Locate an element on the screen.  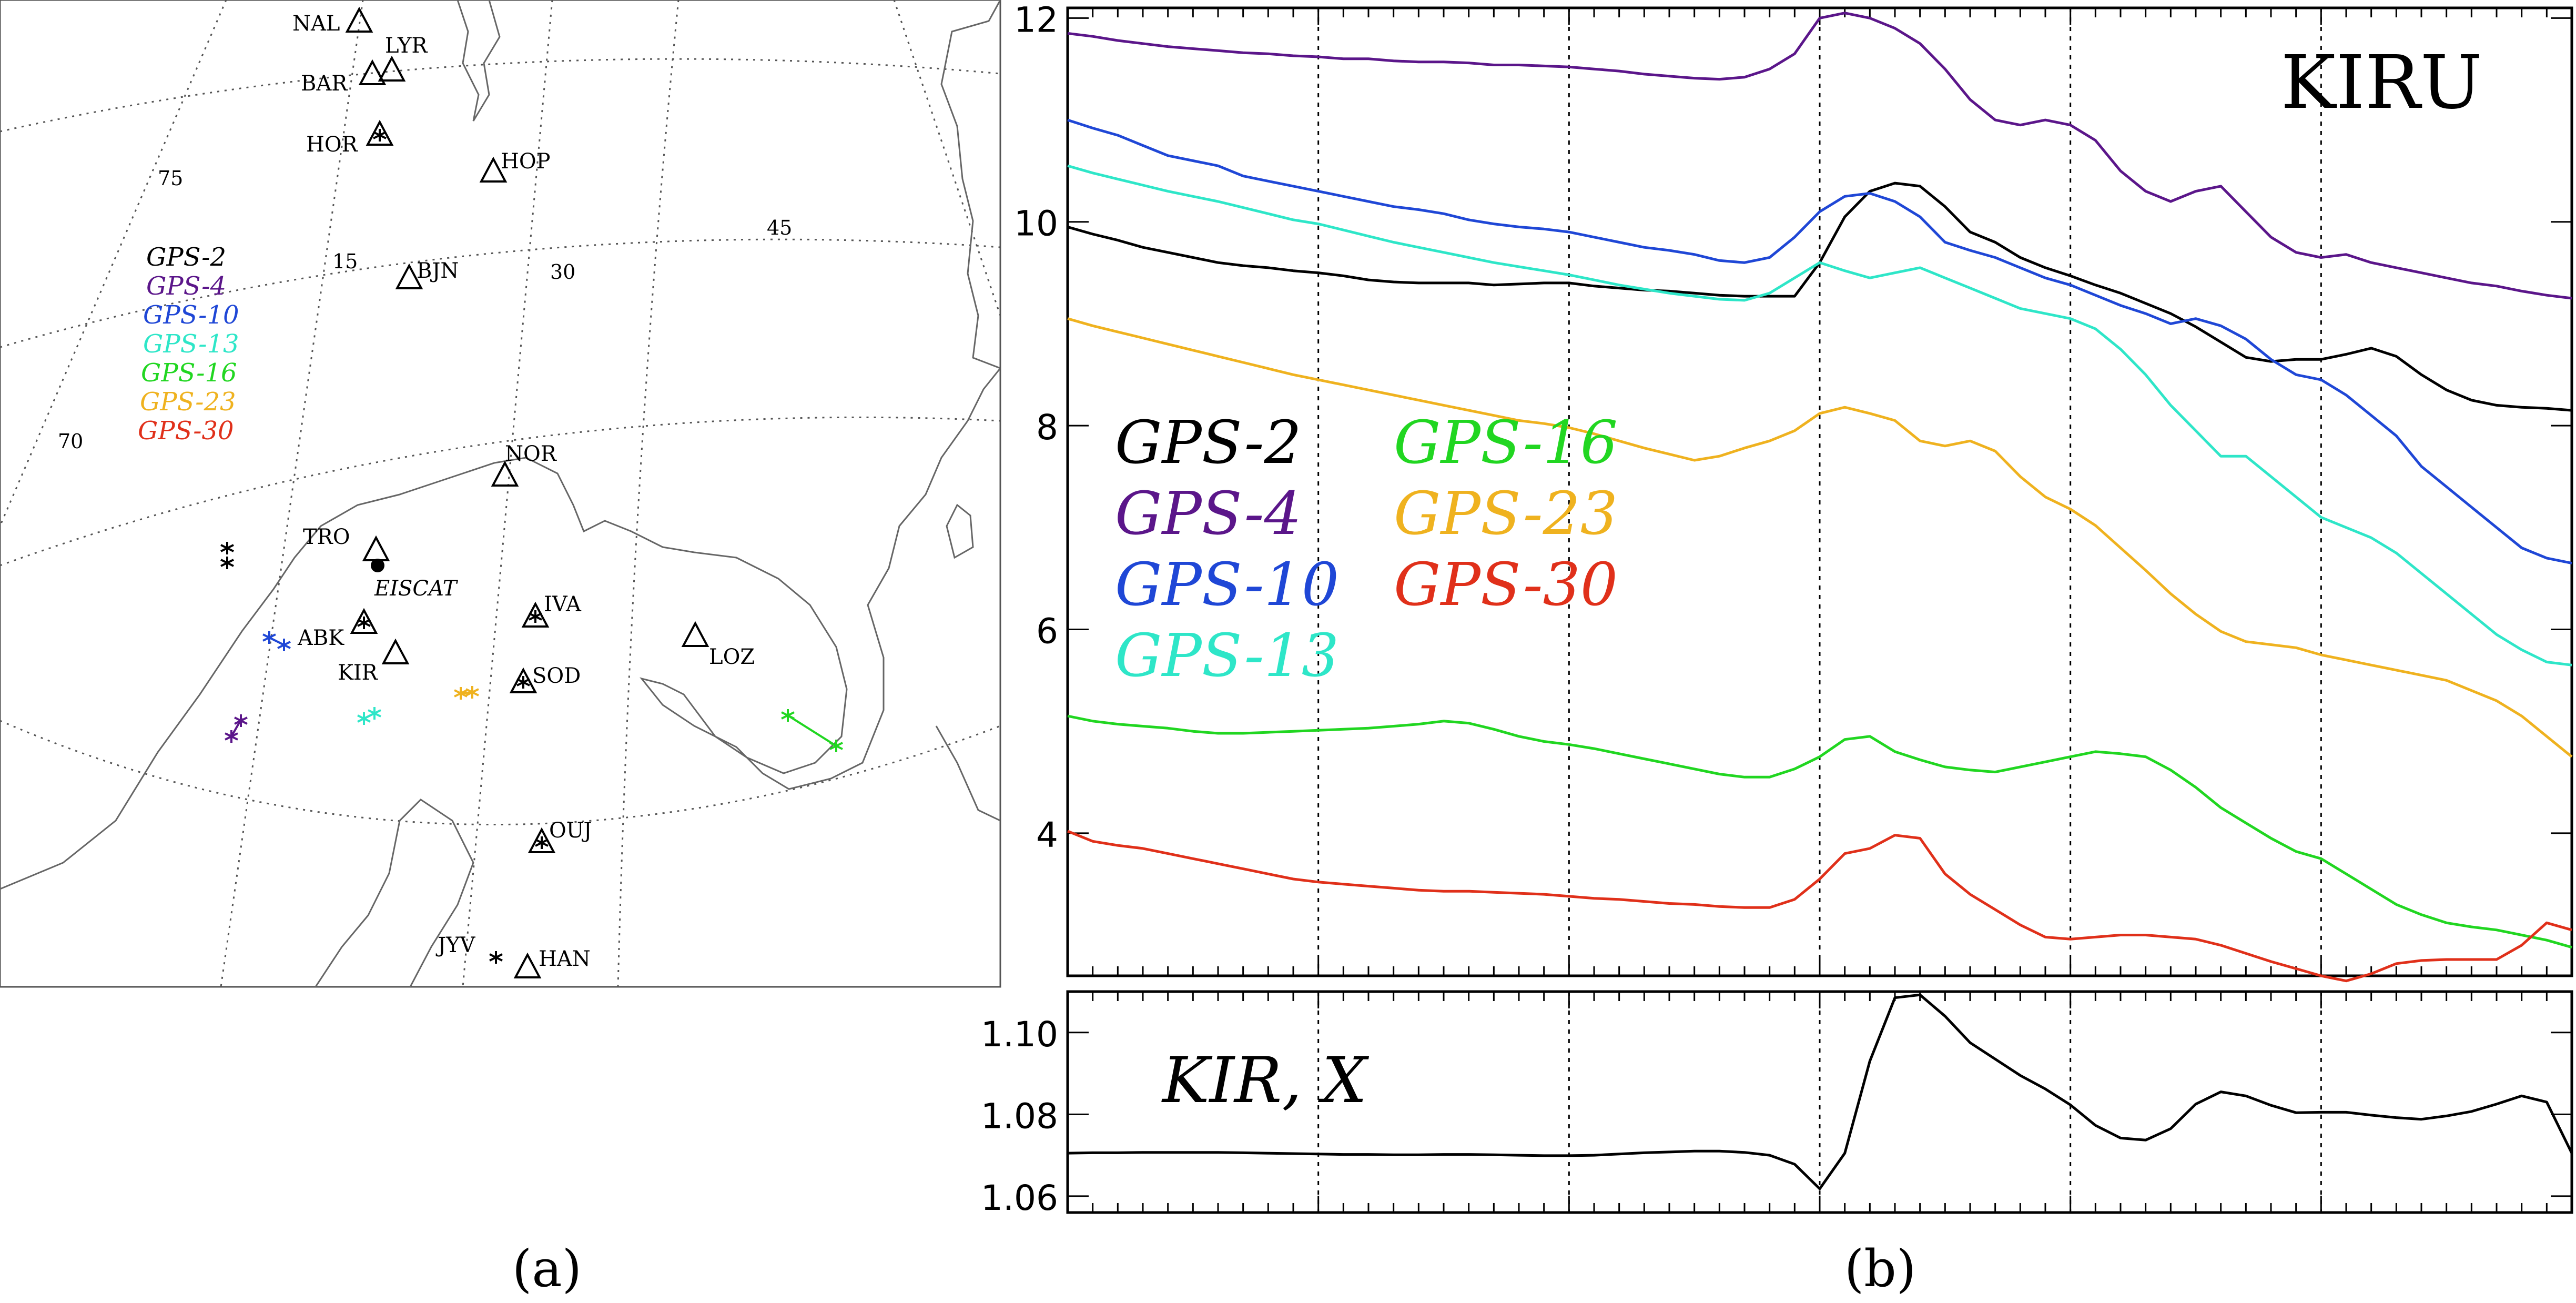
jyv-asterisk is located at coordinates (496, 957).